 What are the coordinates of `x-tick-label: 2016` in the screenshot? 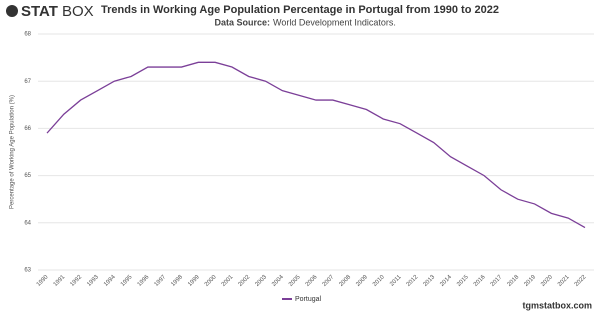 It's located at (480, 281).